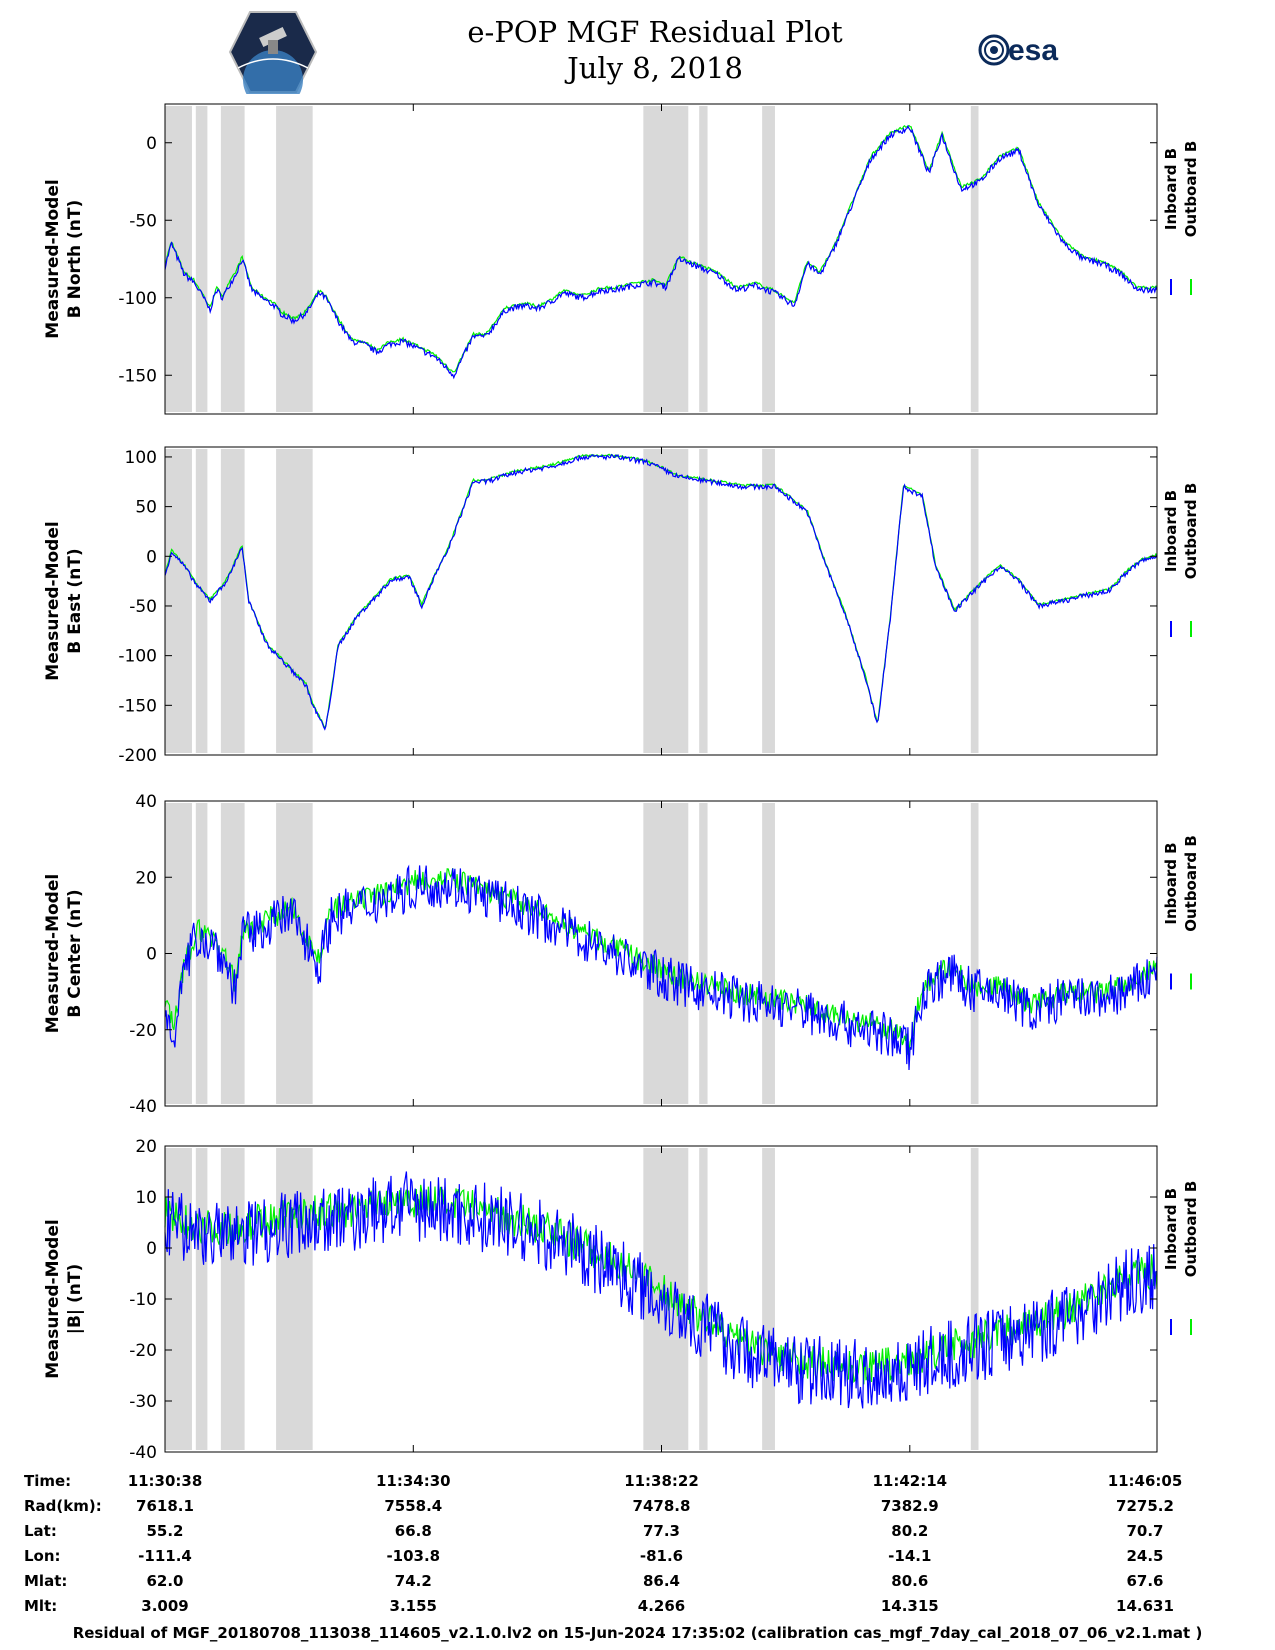  I want to click on info-value: 11:34:30, so click(413, 1481).